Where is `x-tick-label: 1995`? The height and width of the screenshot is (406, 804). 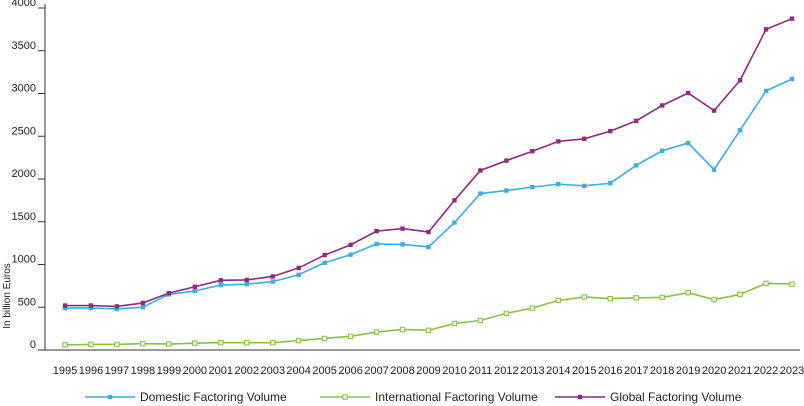 x-tick-label: 1995 is located at coordinates (65, 371).